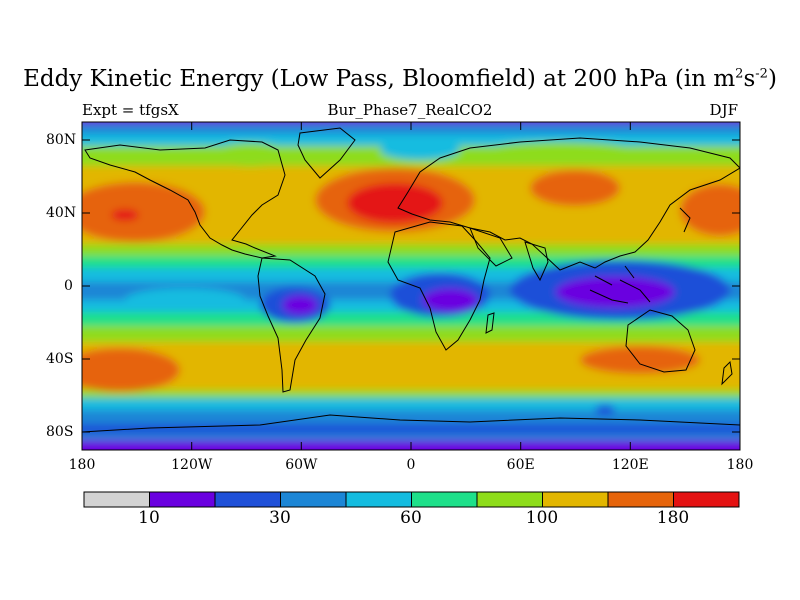 The height and width of the screenshot is (600, 800). Describe the element at coordinates (723, 110) in the screenshot. I see `season-label: DJF` at that location.